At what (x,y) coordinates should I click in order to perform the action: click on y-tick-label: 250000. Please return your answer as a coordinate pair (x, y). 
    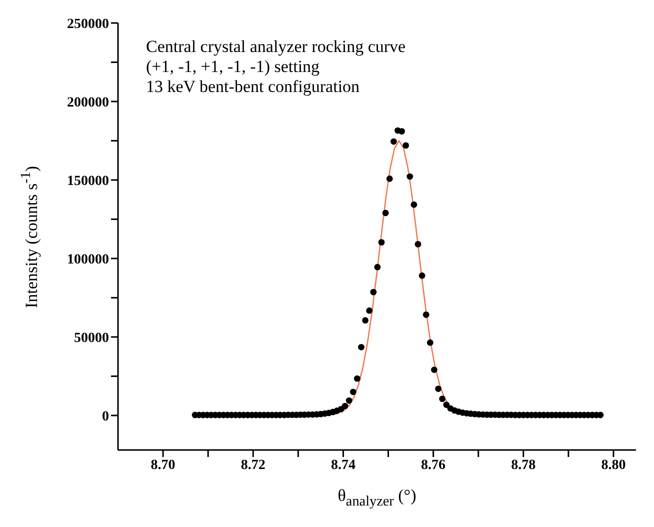
    Looking at the image, I should click on (88, 24).